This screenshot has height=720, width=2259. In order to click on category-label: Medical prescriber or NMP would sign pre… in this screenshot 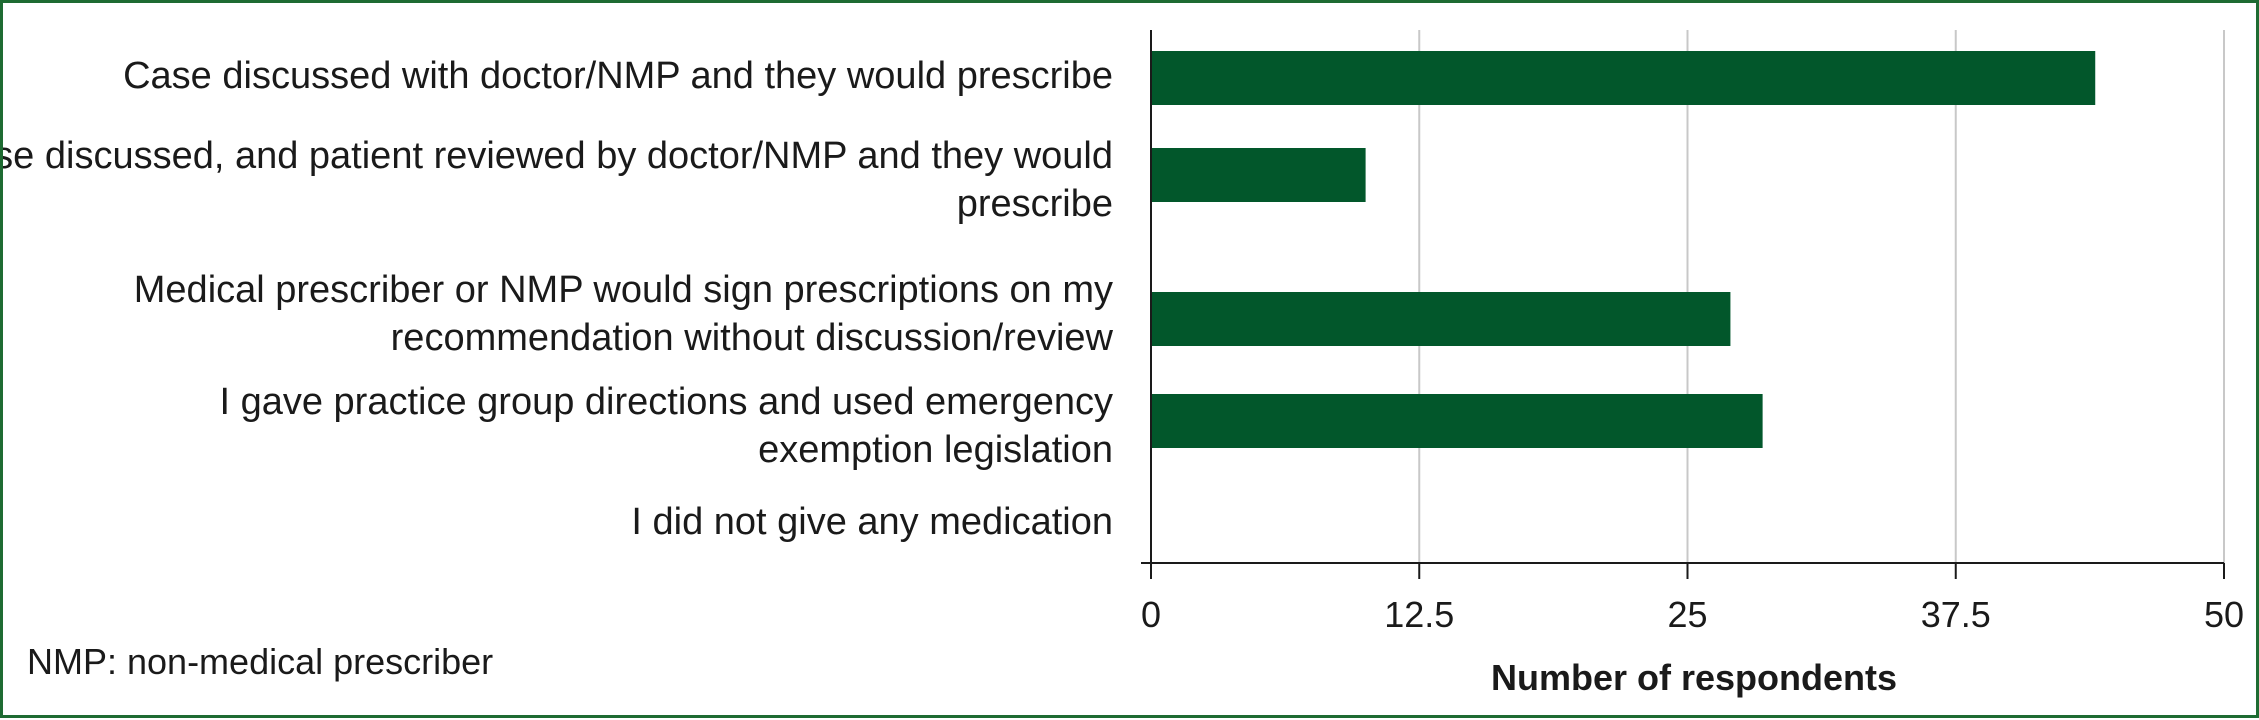, I will do `click(623, 290)`.